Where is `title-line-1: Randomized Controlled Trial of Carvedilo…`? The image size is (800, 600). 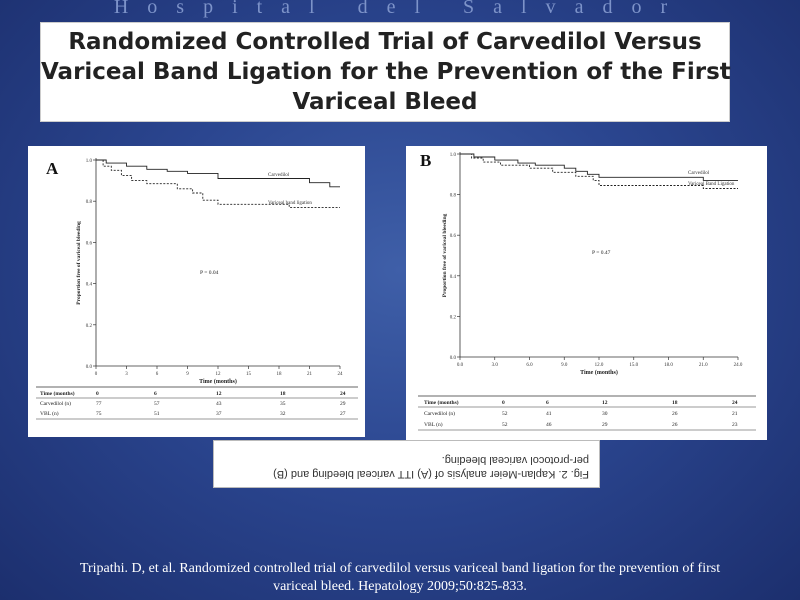
title-line-1: Randomized Controlled Trial of Carvedilo… is located at coordinates (385, 42).